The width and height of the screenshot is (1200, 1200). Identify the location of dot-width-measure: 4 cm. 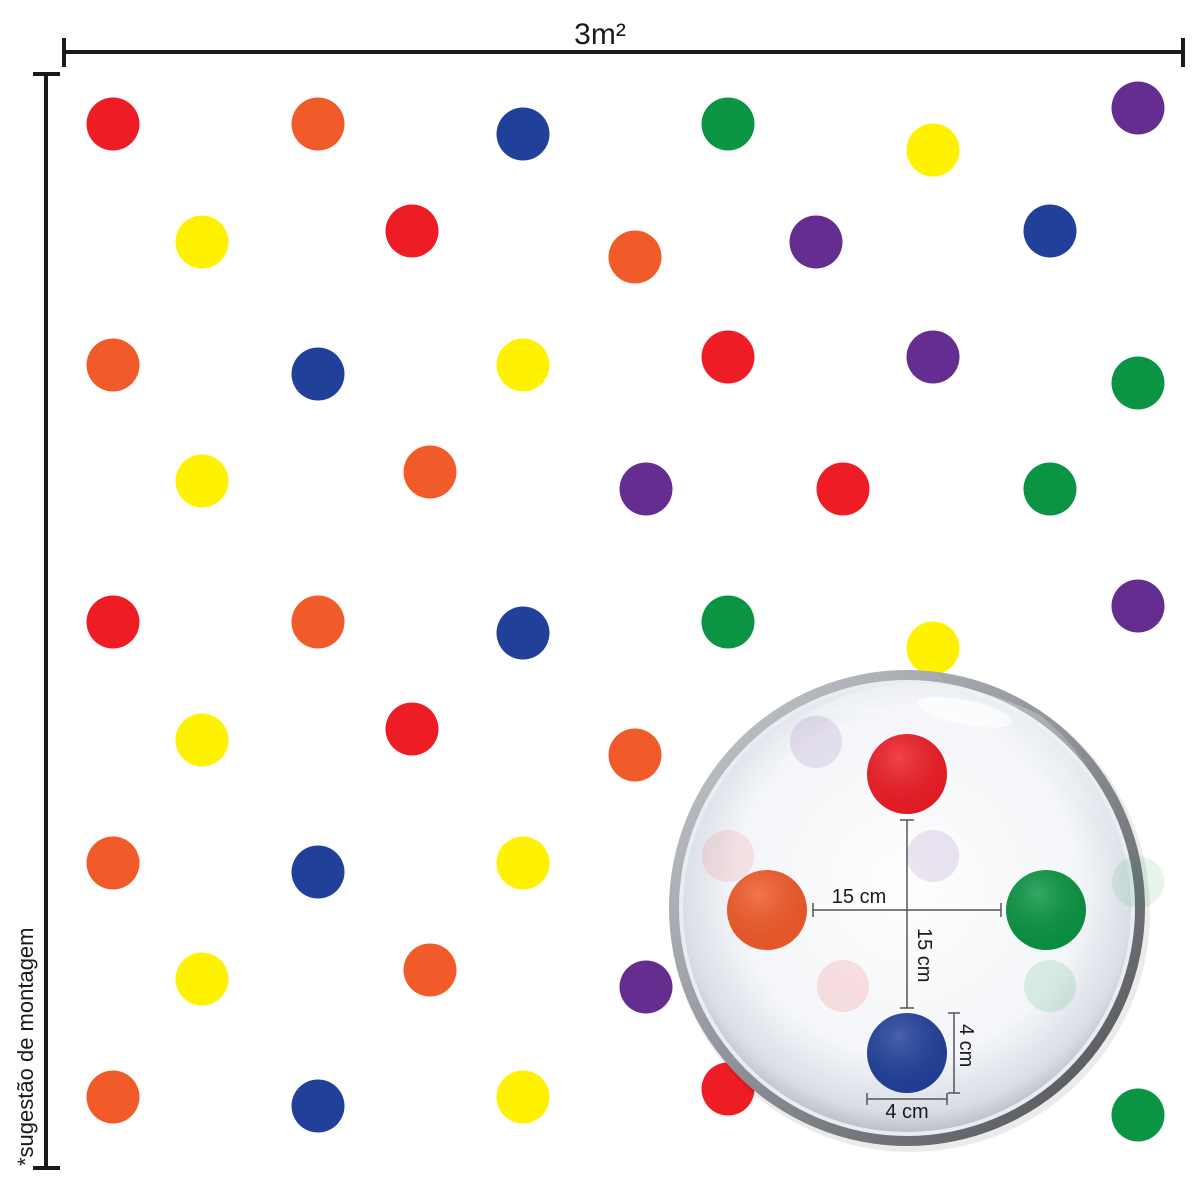
(907, 1108).